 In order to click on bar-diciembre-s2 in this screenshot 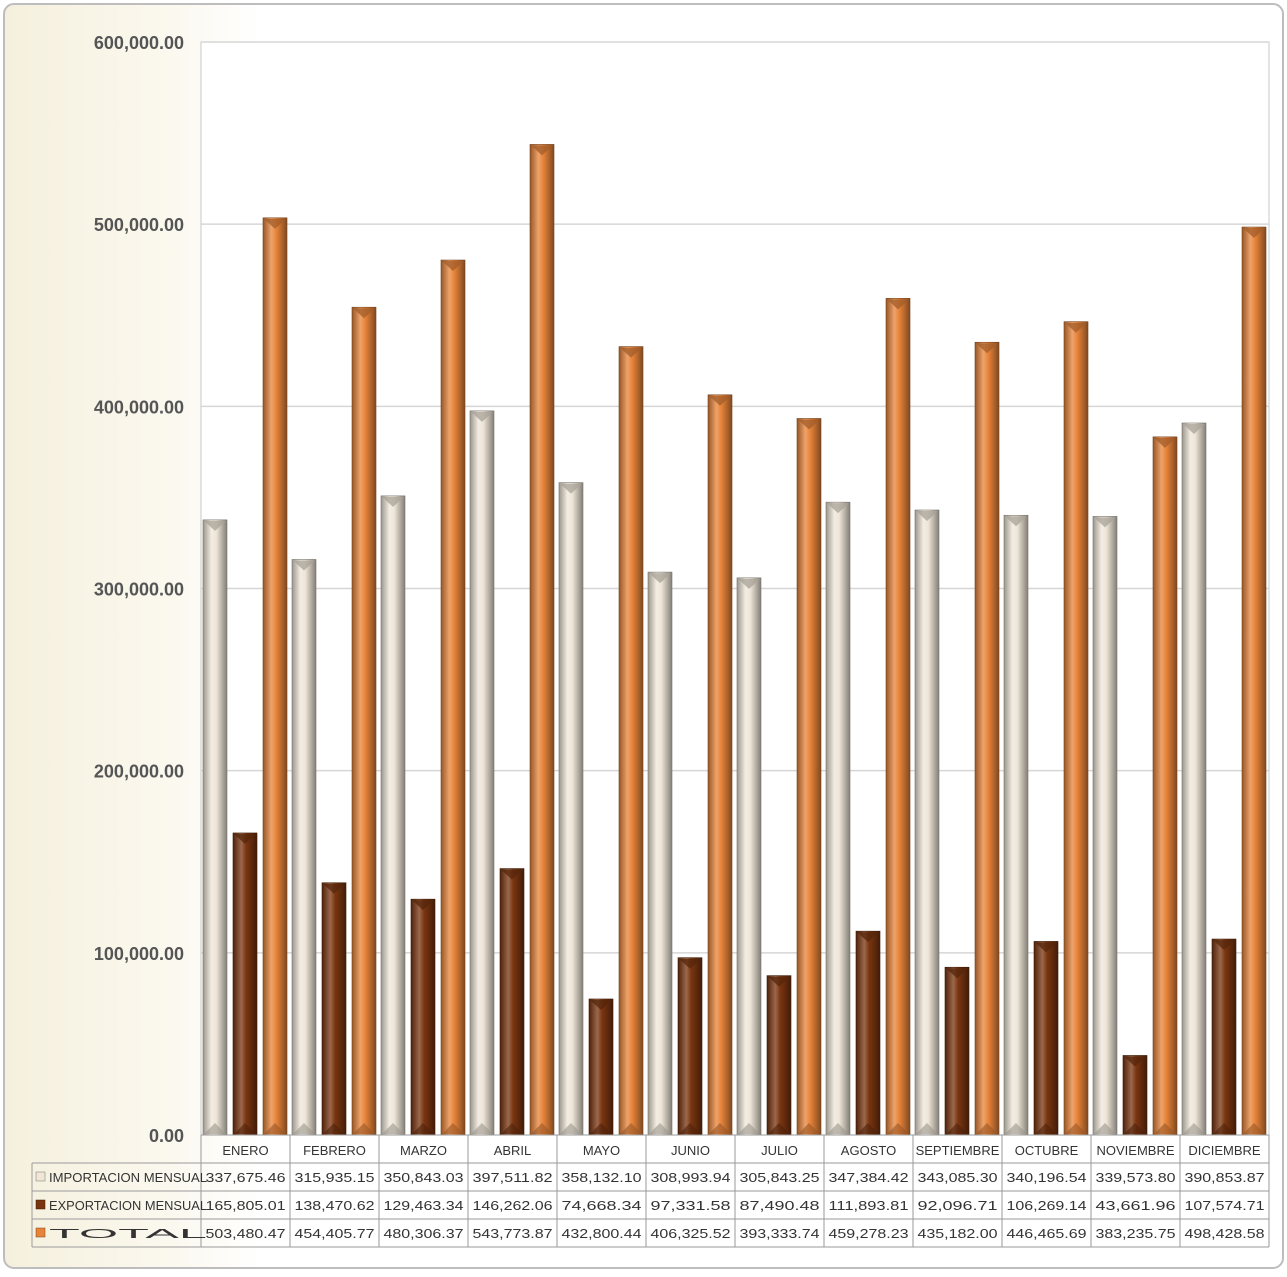, I will do `click(1224, 1037)`.